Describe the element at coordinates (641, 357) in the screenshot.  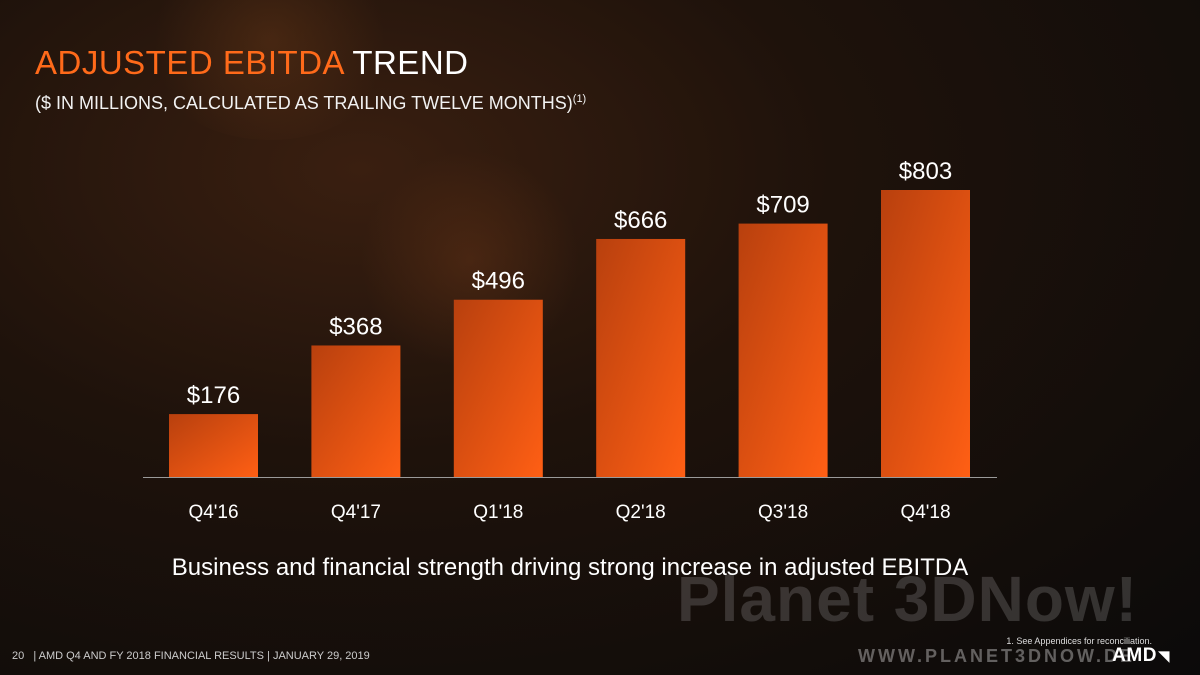
I see `bar-Q2'18` at that location.